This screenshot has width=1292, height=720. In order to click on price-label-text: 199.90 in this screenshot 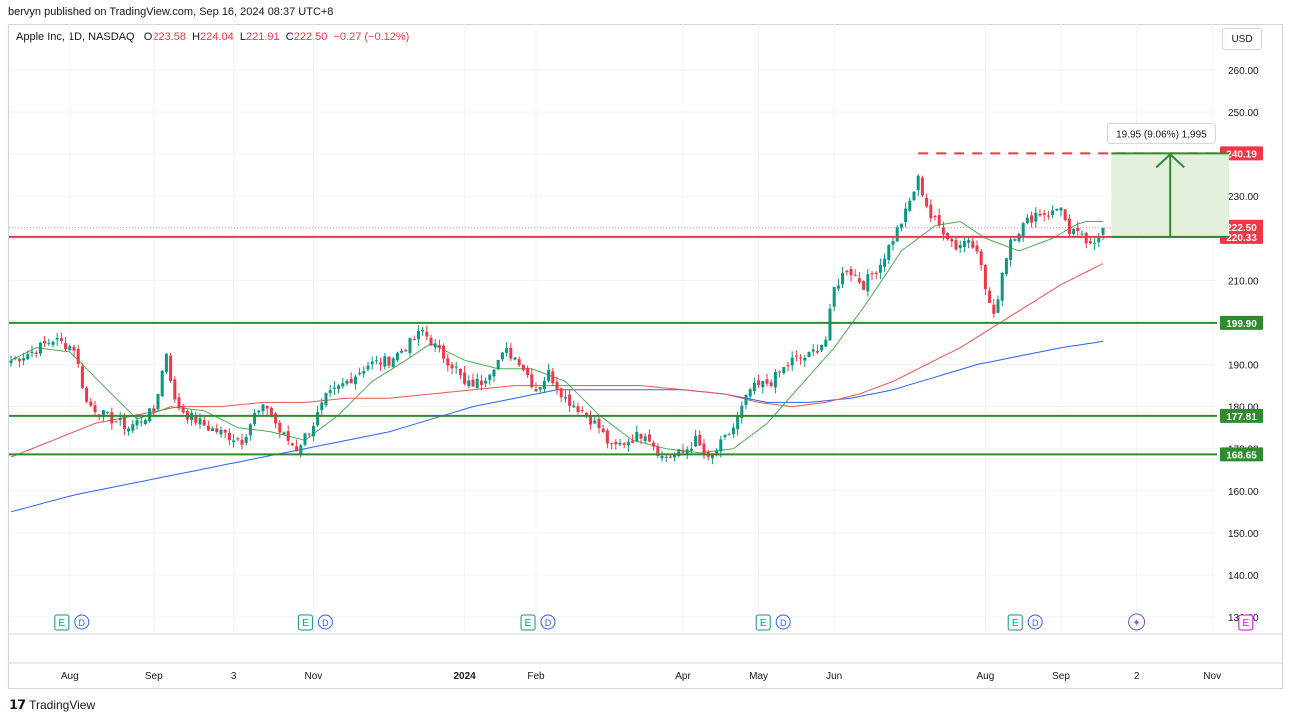, I will do `click(1241, 324)`.